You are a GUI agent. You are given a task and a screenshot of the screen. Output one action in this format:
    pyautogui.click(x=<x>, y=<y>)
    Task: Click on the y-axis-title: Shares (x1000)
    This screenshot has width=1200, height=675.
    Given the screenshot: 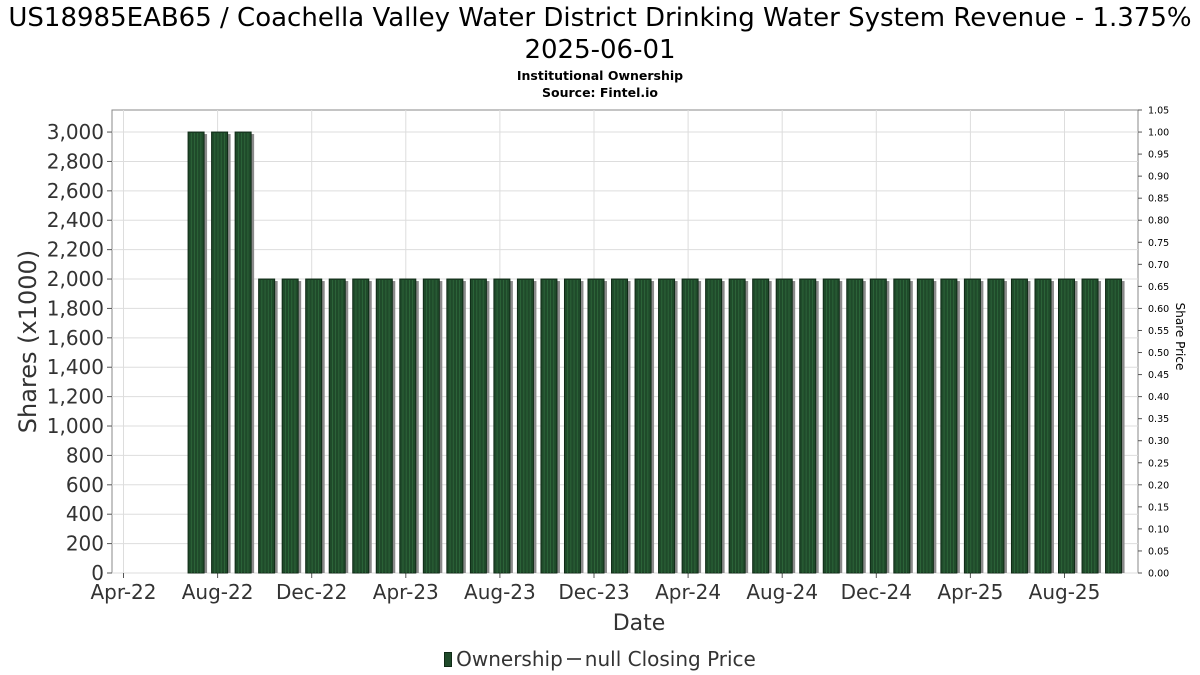 What is the action you would take?
    pyautogui.click(x=28, y=341)
    